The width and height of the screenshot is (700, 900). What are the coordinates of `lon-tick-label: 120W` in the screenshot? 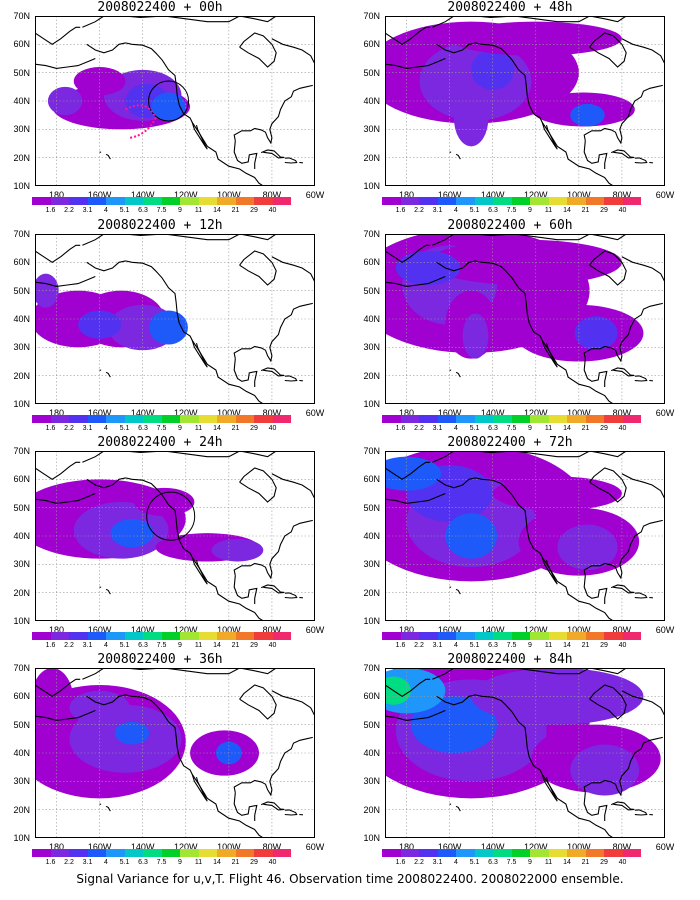 It's located at (186, 195).